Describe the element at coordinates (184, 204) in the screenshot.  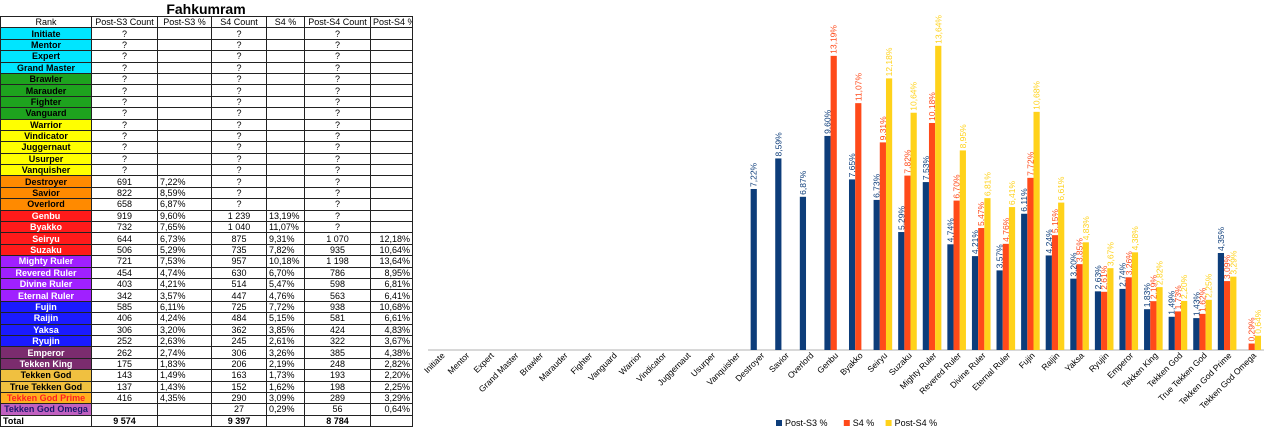
I see `post-s3-percent-cell: 6,87%` at that location.